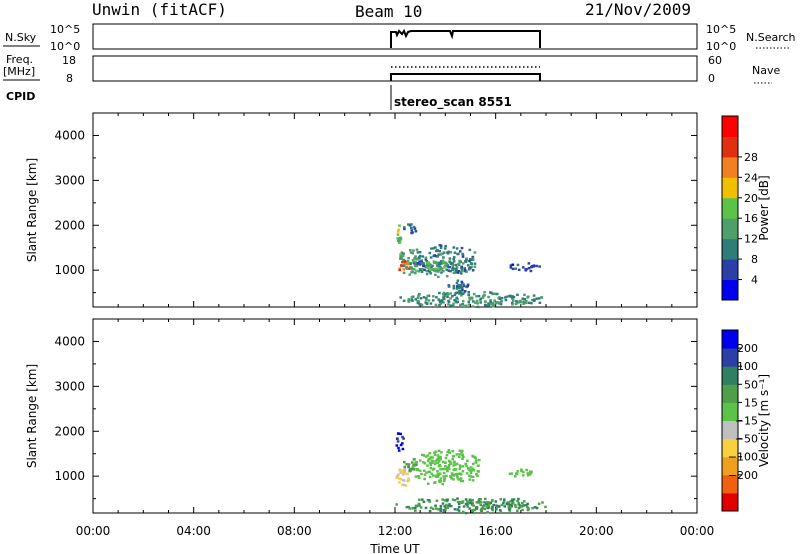 The width and height of the screenshot is (800, 554). Describe the element at coordinates (465, 77) in the screenshot. I see `freq-trace` at that location.